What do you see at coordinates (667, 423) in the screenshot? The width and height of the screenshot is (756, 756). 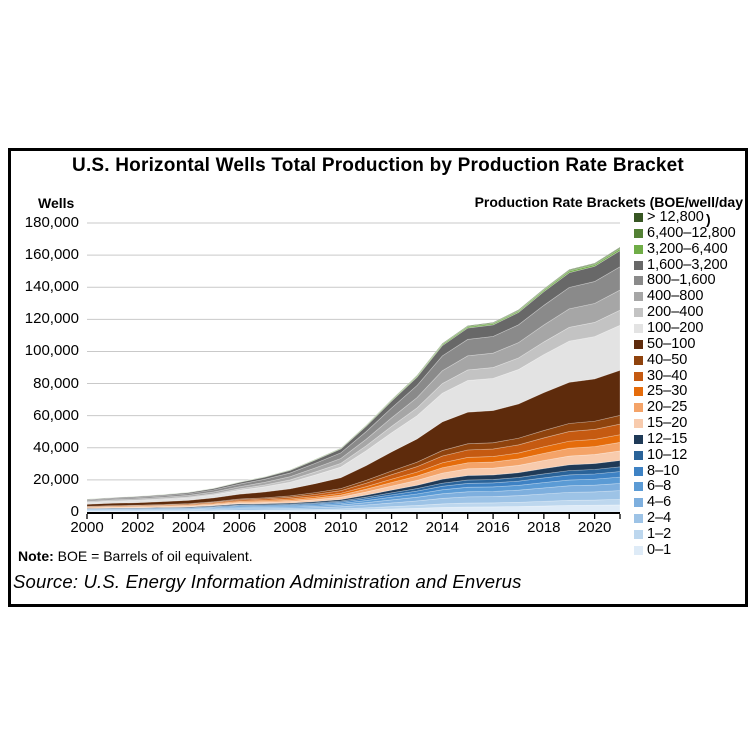 I see `legend-item-label: 15–20` at bounding box center [667, 423].